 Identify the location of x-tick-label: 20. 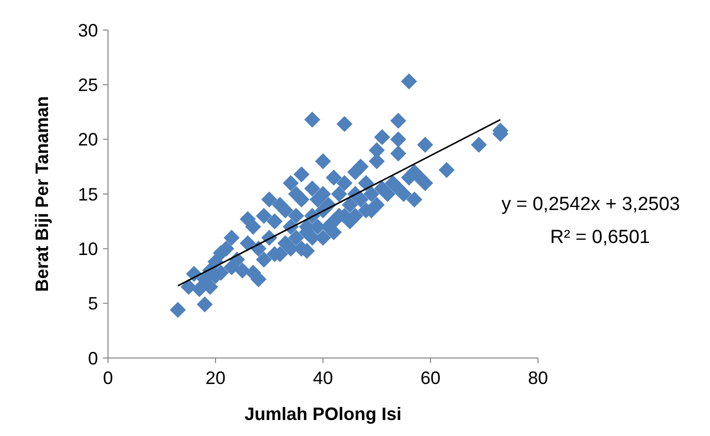
(215, 378).